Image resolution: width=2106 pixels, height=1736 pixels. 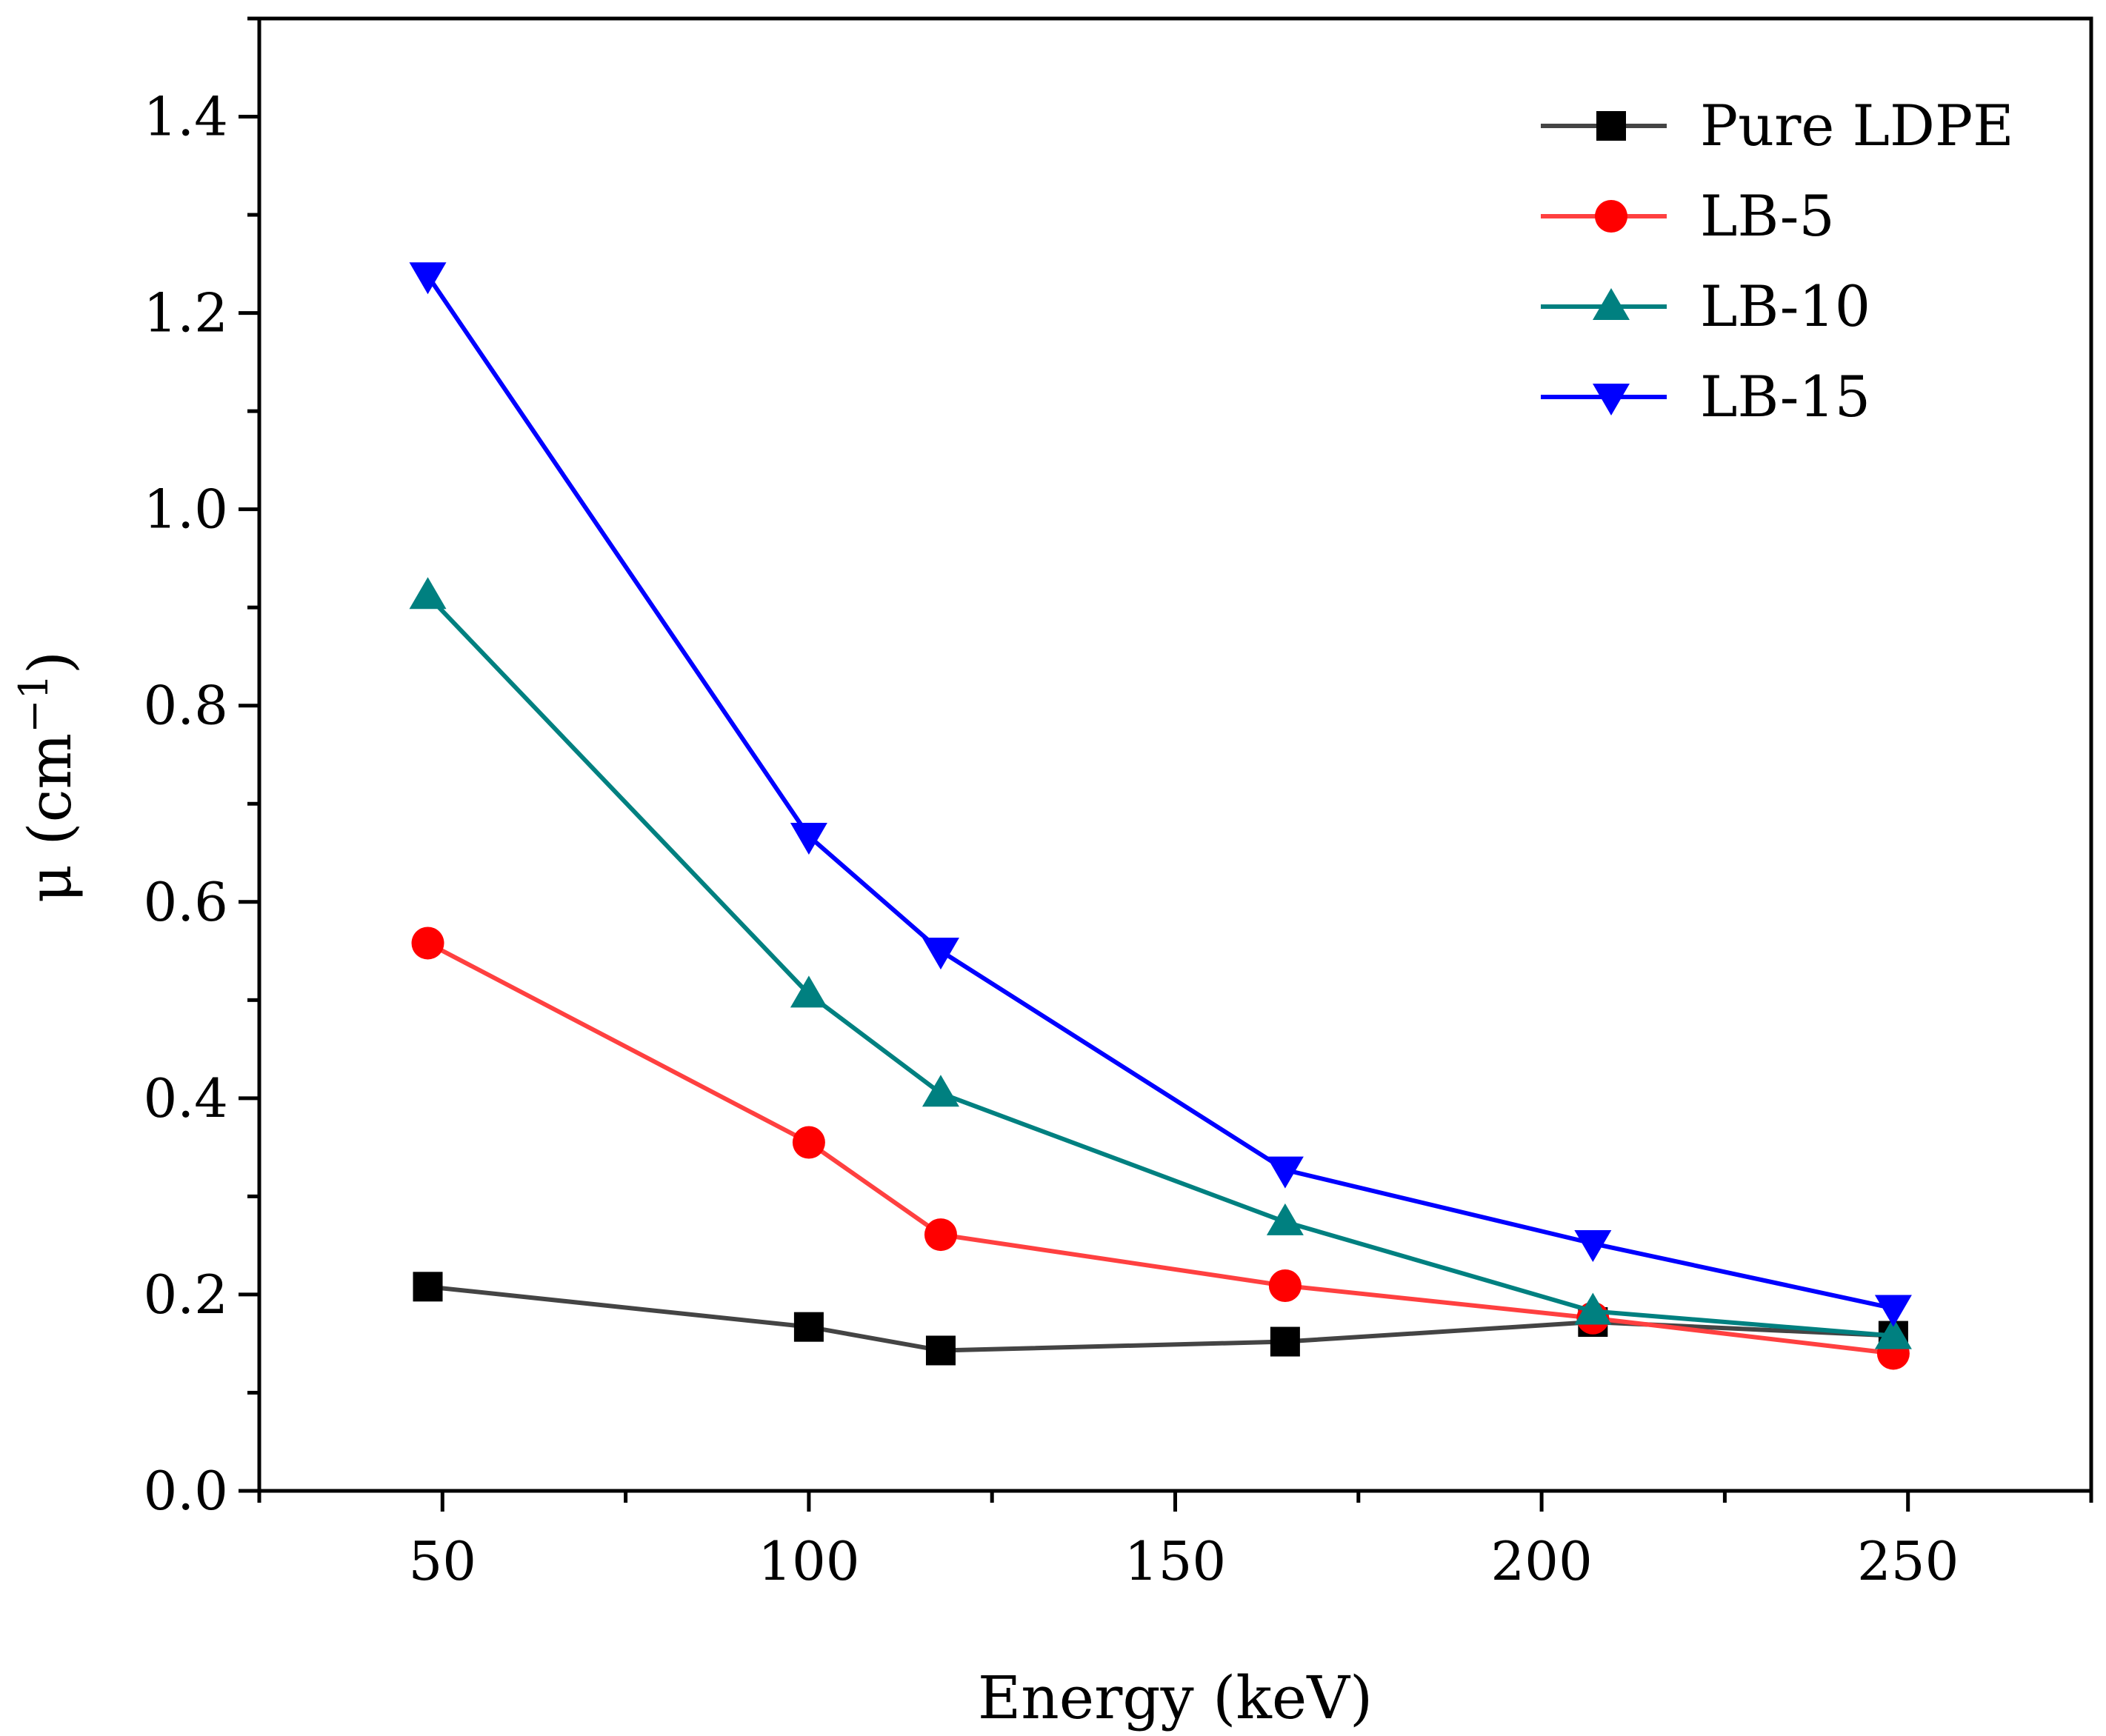 What do you see at coordinates (1688, 216) in the screenshot?
I see `legend-item-lb-5: LB-5` at bounding box center [1688, 216].